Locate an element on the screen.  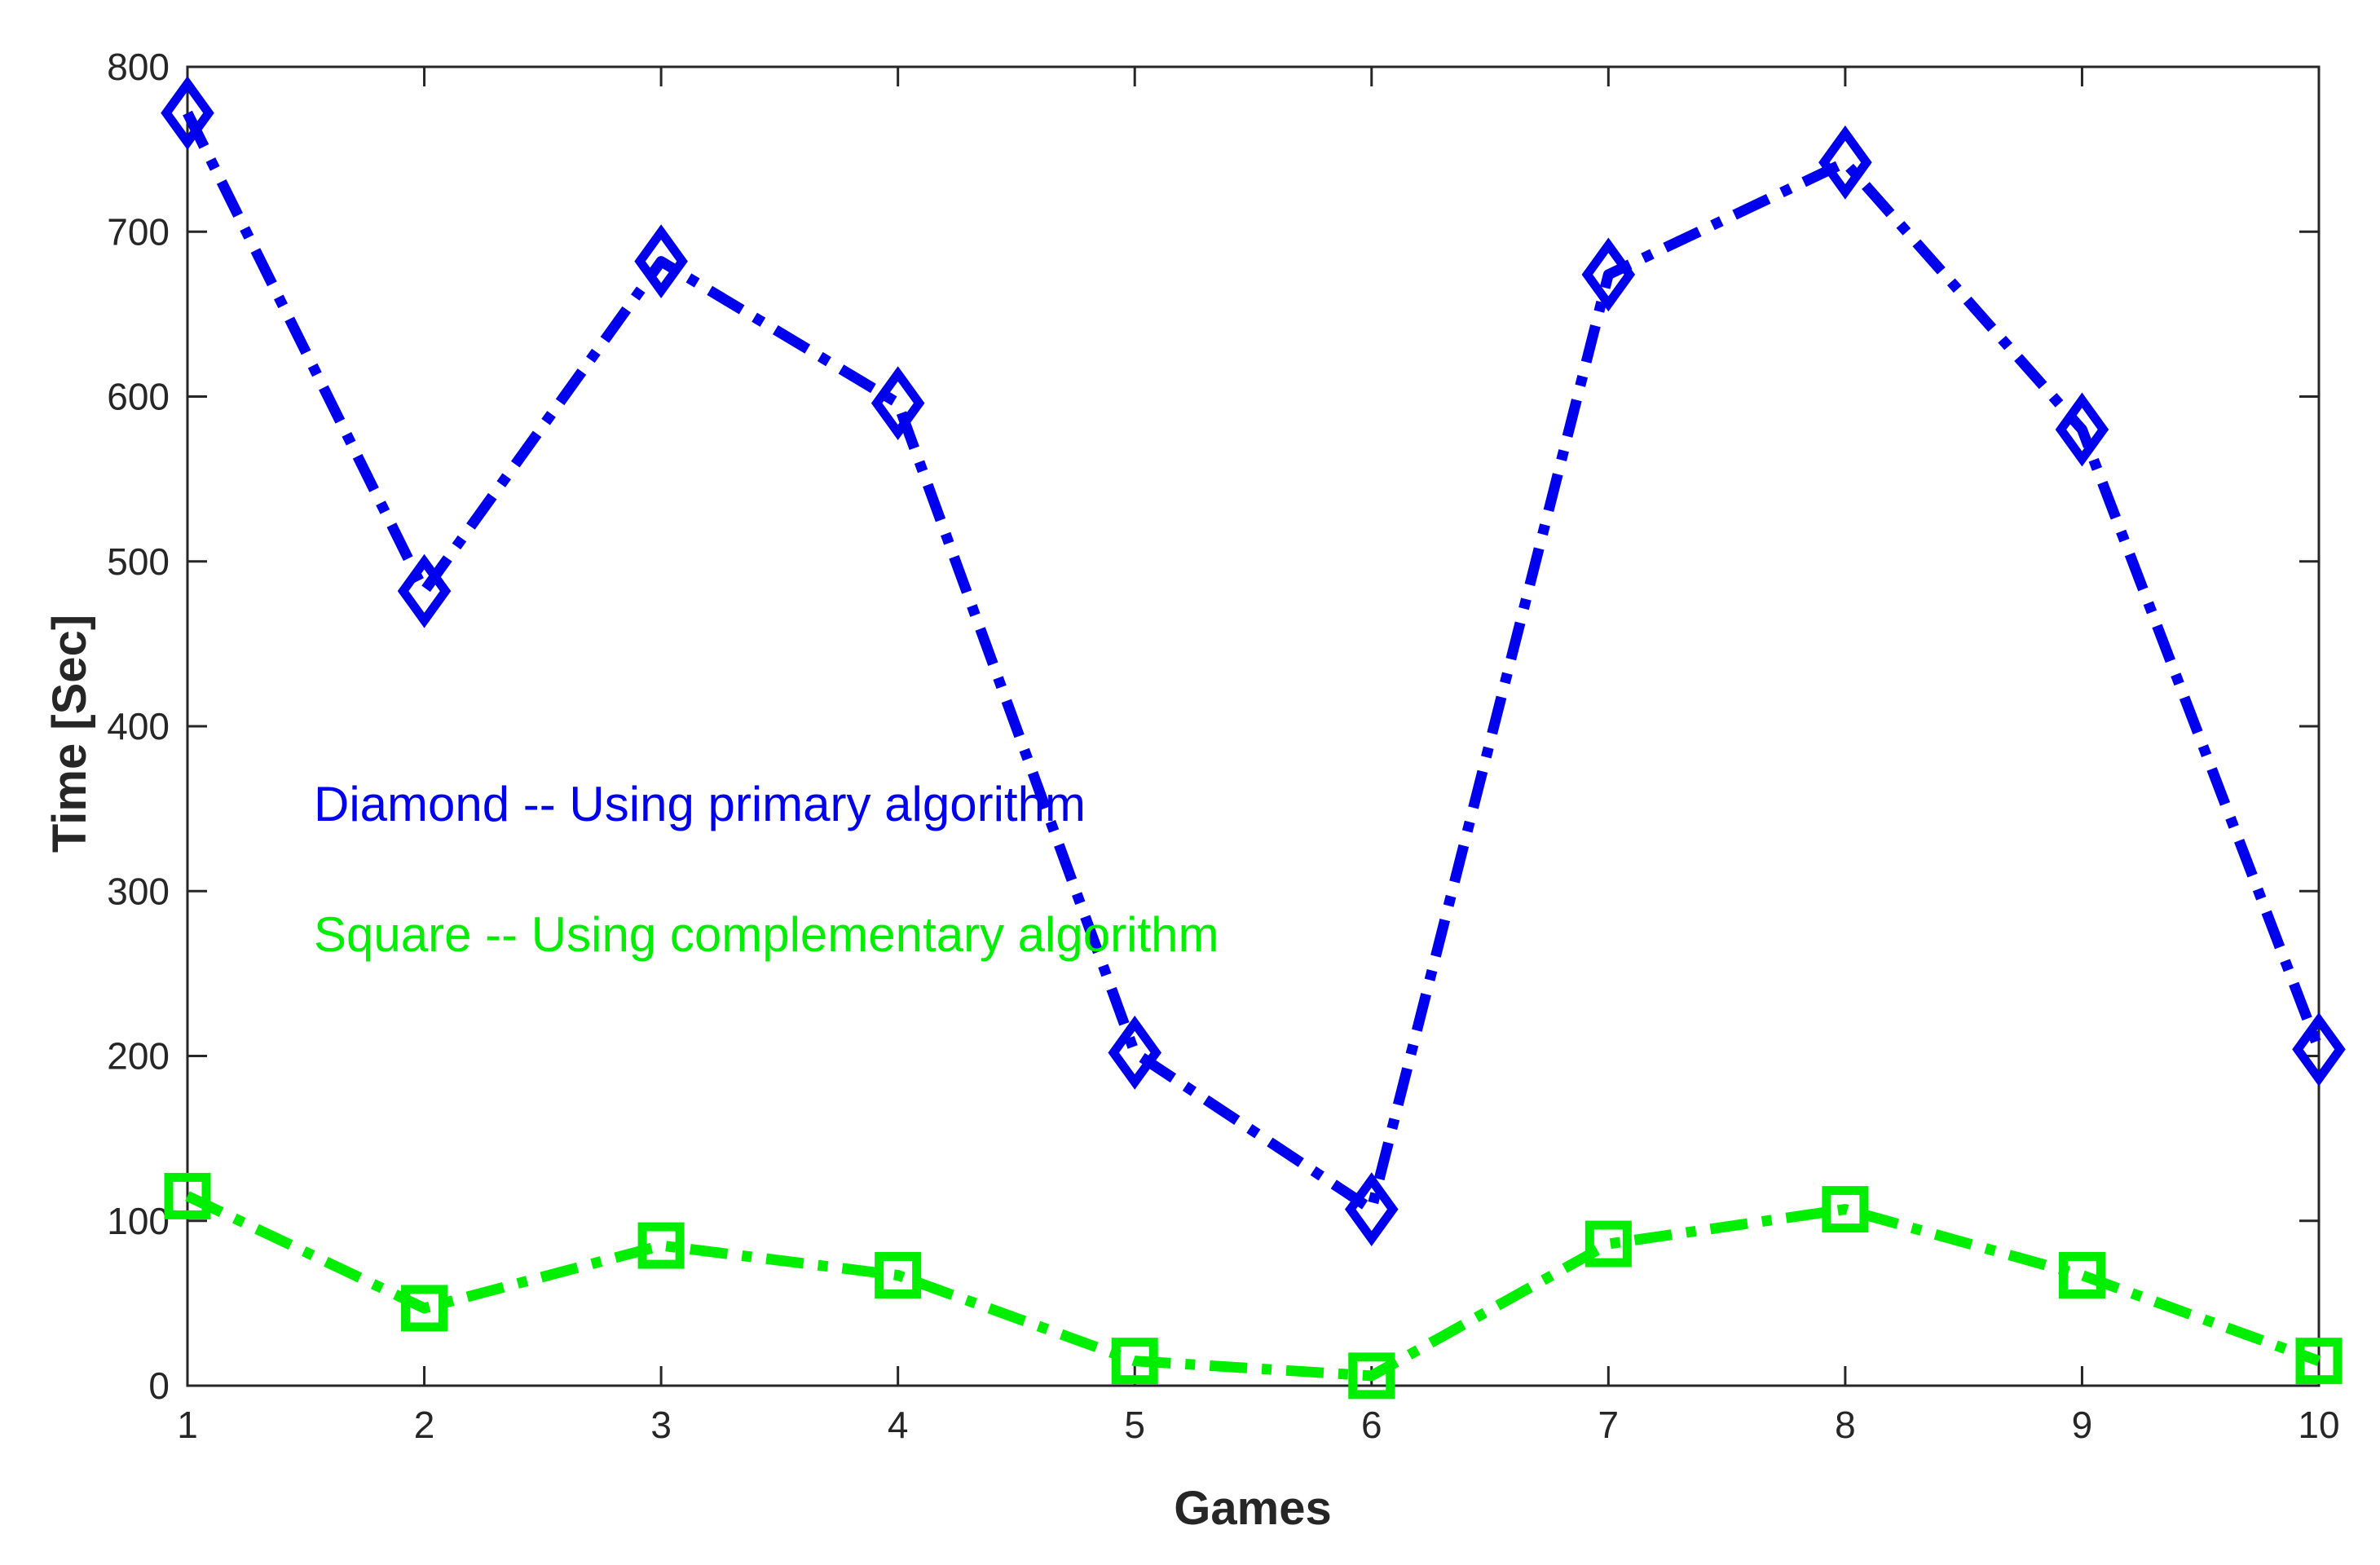
y-tick-label: 400 is located at coordinates (138, 726).